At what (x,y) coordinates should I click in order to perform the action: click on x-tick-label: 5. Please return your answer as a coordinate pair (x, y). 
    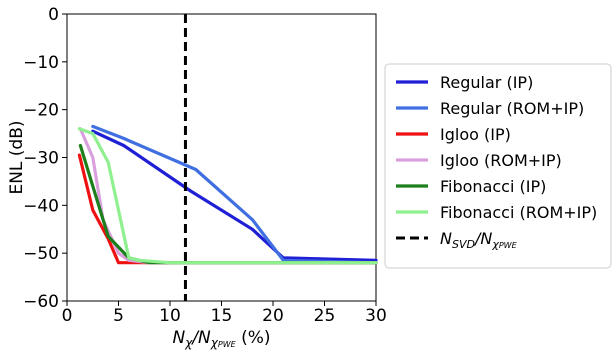
    Looking at the image, I should click on (118, 316).